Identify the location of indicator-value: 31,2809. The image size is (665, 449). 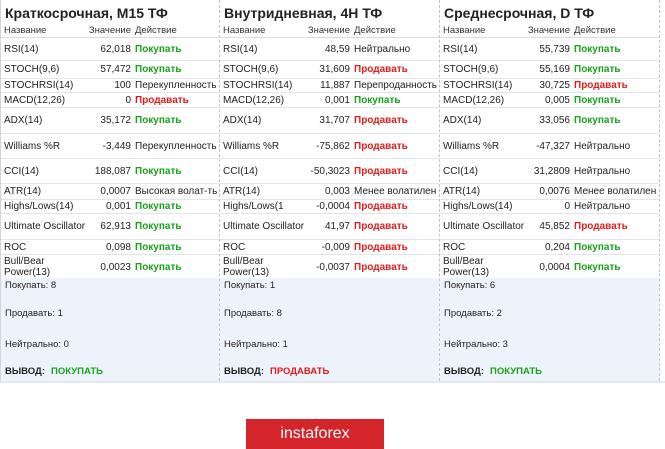
(551, 171).